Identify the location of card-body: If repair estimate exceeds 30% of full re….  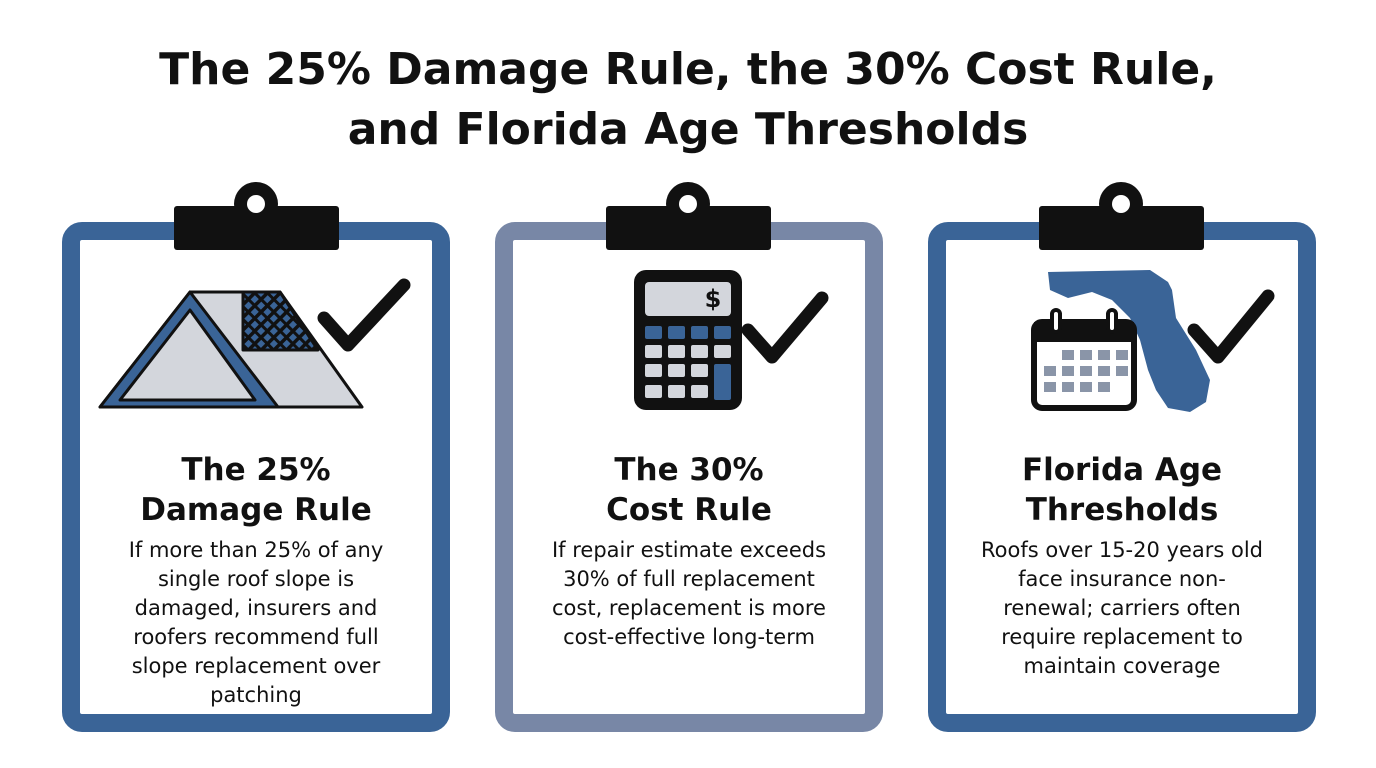
(689, 594).